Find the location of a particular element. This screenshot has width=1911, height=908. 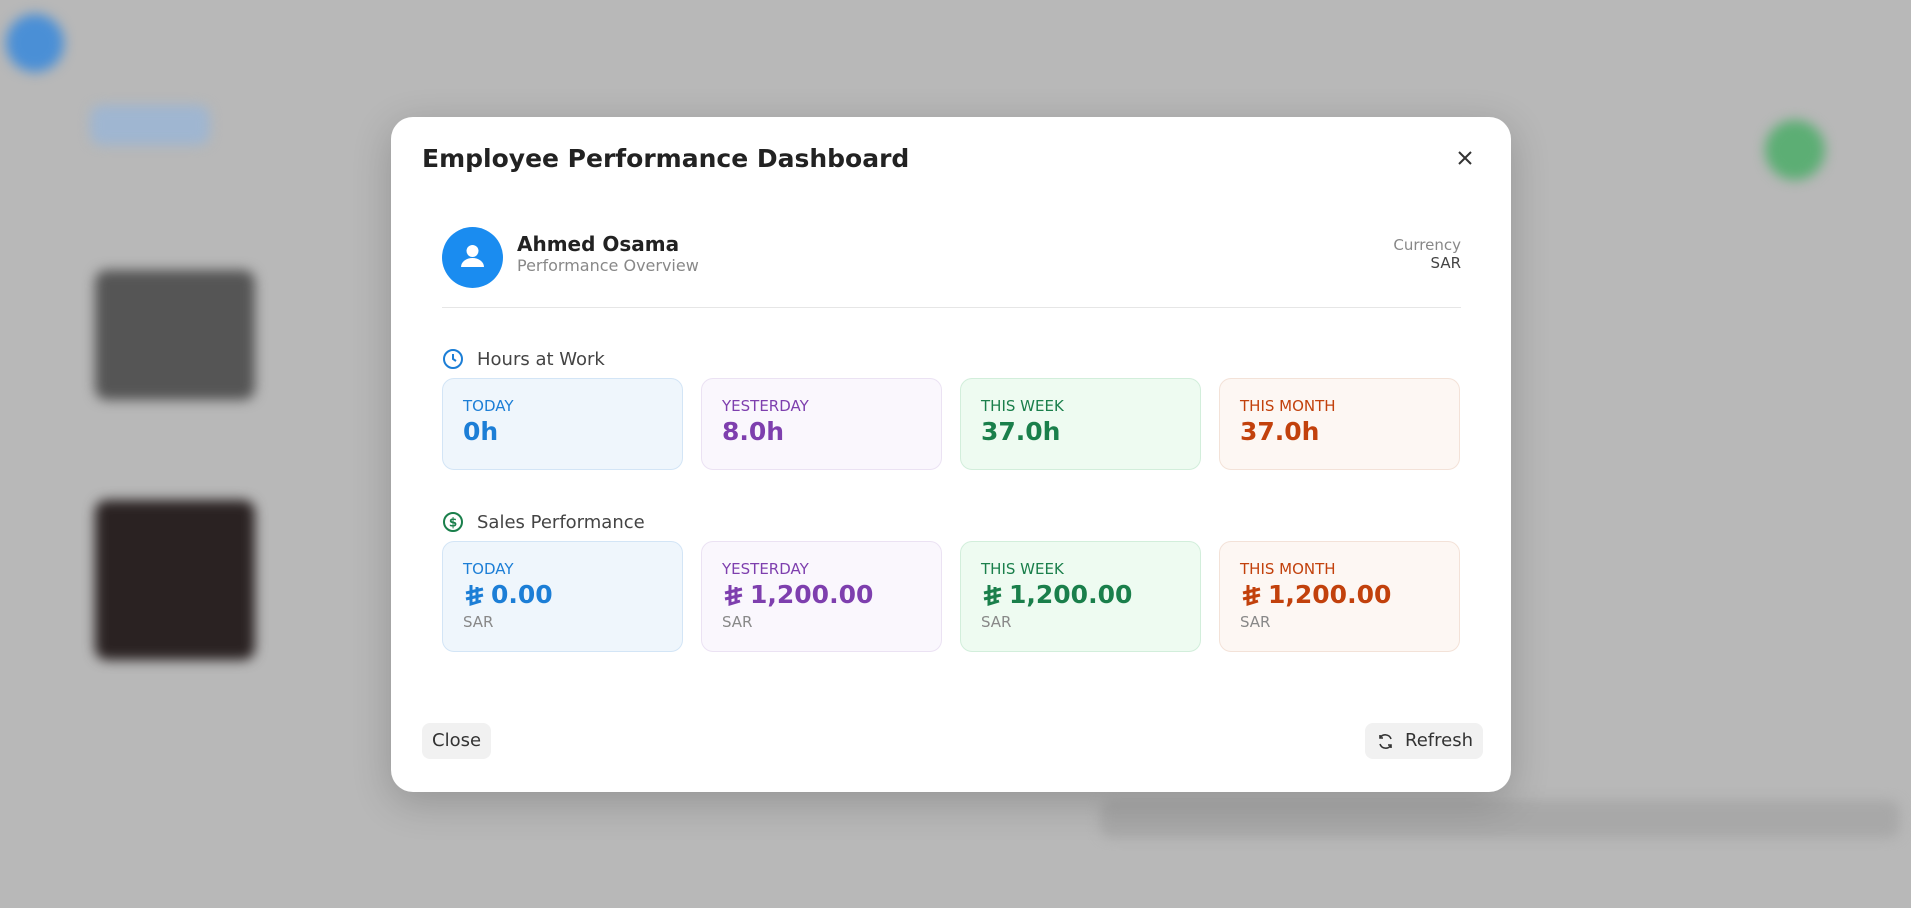

blurred-tab is located at coordinates (150, 125).